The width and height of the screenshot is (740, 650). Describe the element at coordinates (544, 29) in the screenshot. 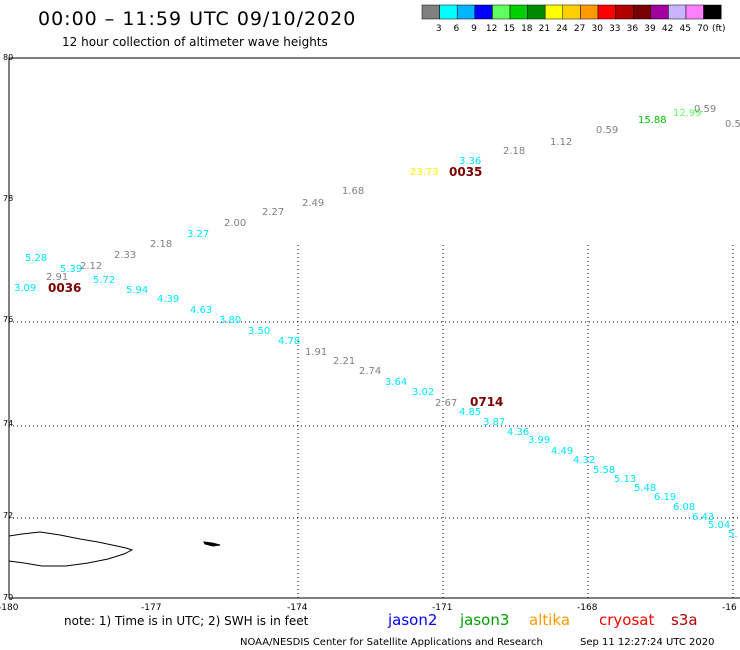

I see `legend-tick-label: 21` at that location.